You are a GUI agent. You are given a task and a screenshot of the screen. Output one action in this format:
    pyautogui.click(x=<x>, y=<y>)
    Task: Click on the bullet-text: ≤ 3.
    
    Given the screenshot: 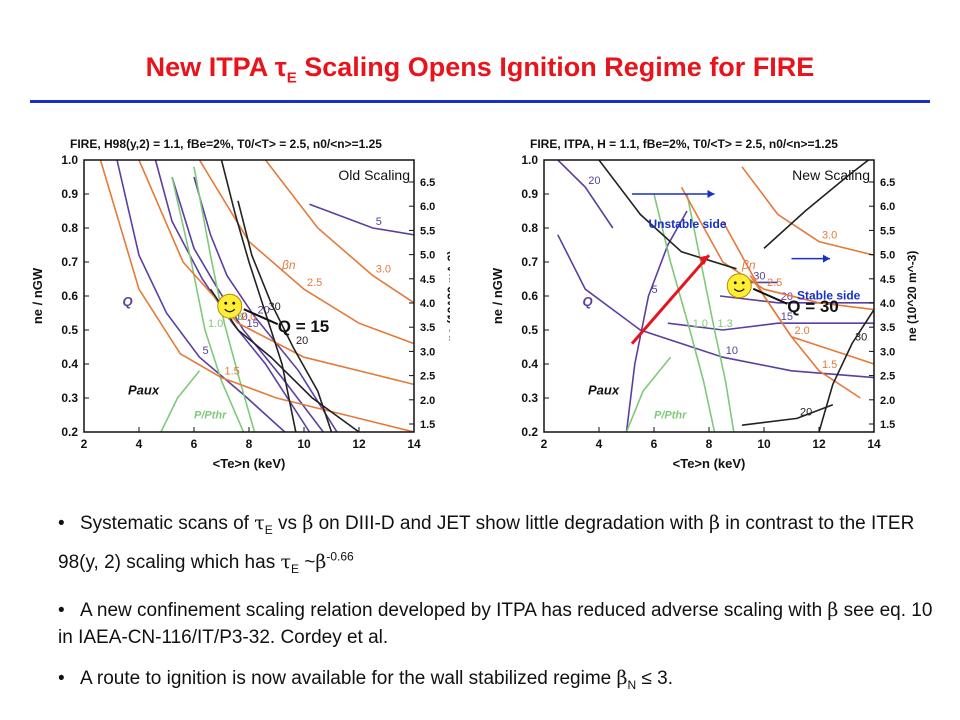 What is the action you would take?
    pyautogui.click(x=655, y=678)
    